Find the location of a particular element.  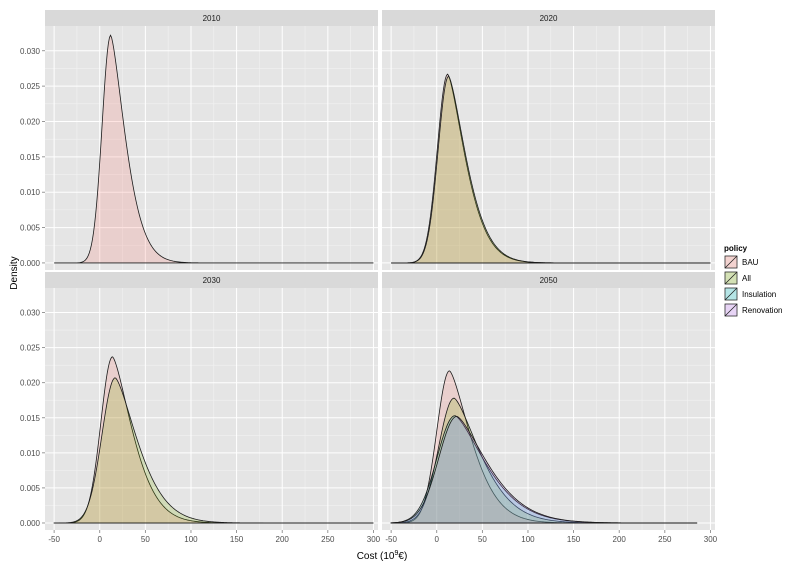

facet-strip-label: 2050 is located at coordinates (549, 280).